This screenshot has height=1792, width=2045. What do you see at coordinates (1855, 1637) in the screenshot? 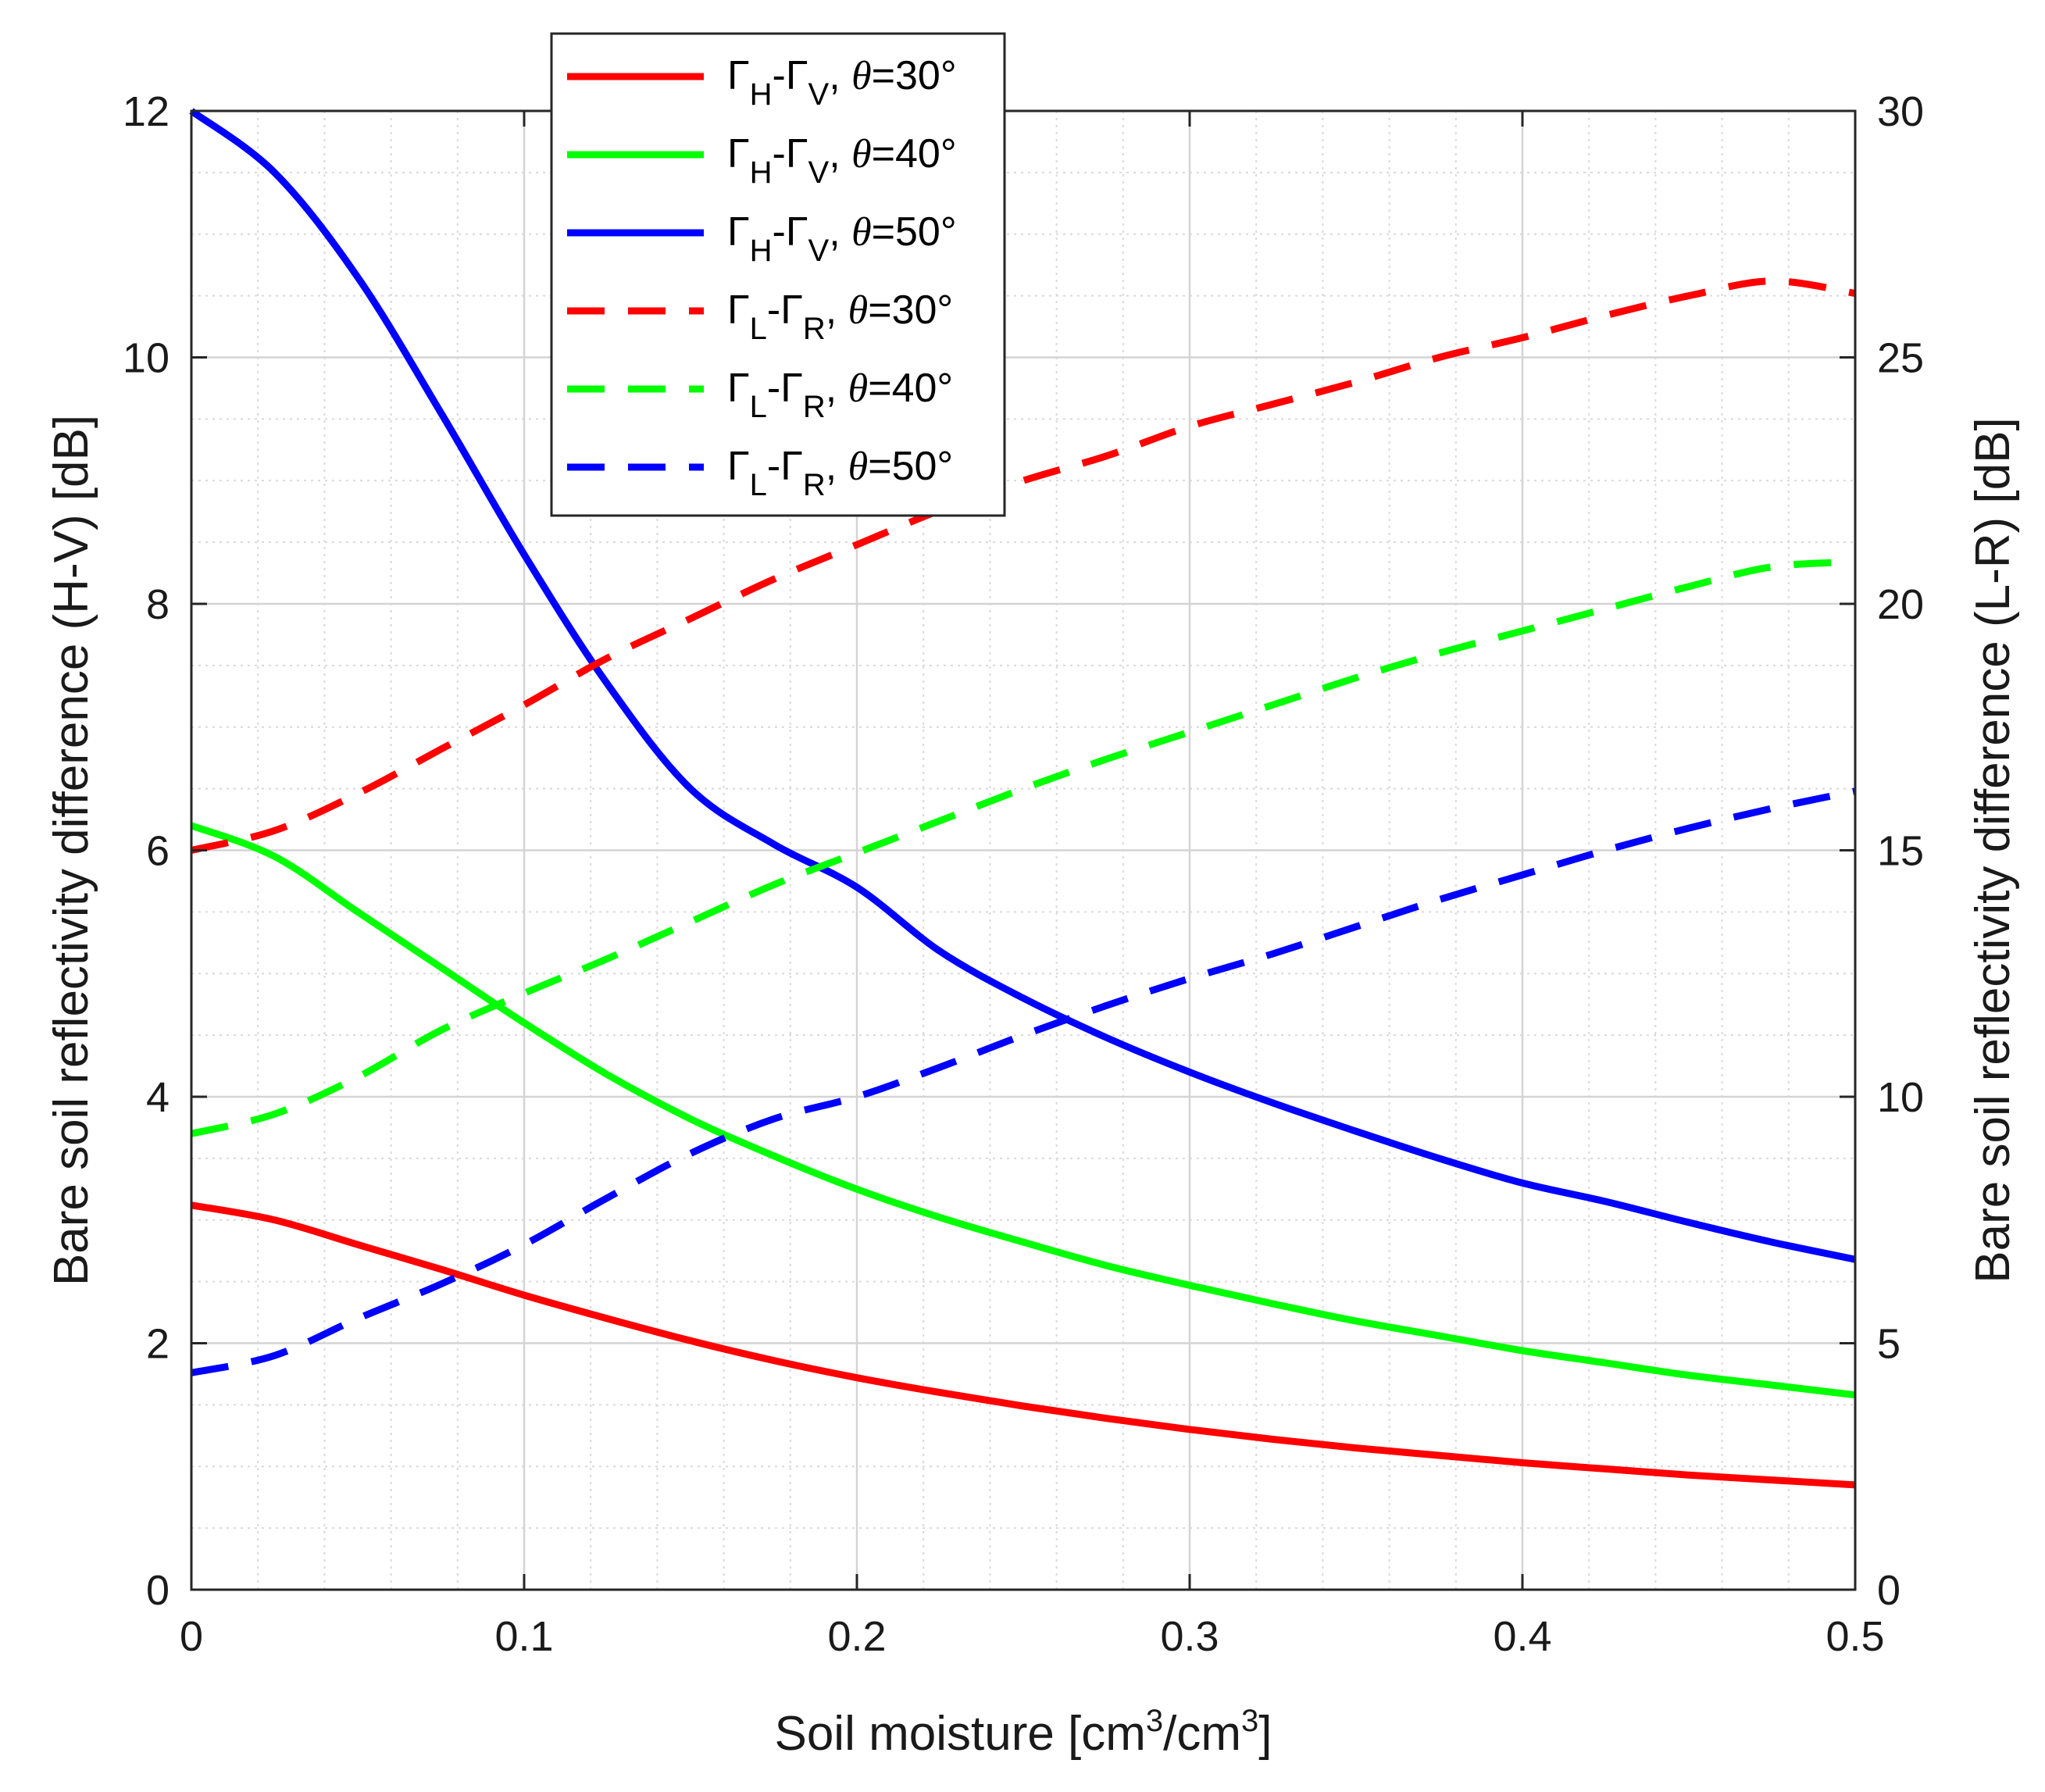
I see `x-tick-label: 0.5` at bounding box center [1855, 1637].